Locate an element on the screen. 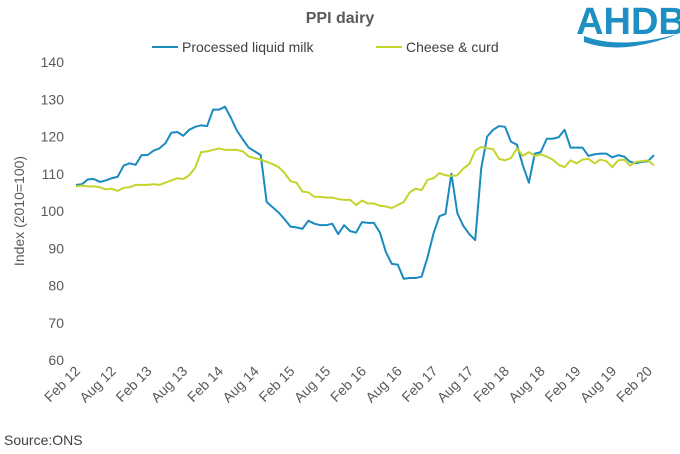 This screenshot has height=454, width=680. y-tick-label: 70 is located at coordinates (56, 323).